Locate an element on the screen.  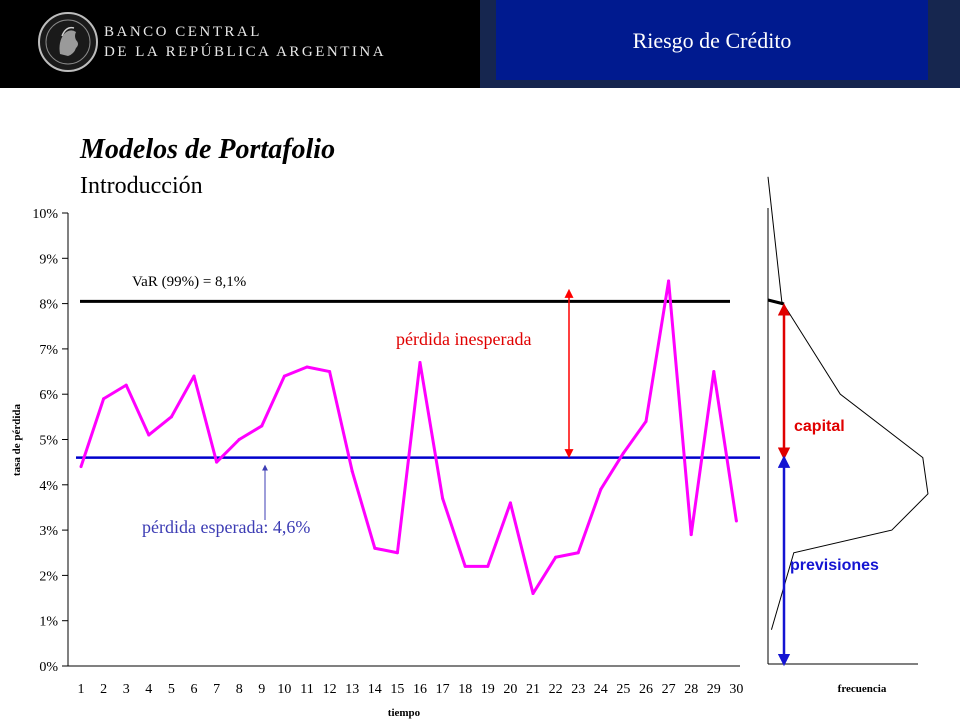
capital-label: capital is located at coordinates (819, 426).